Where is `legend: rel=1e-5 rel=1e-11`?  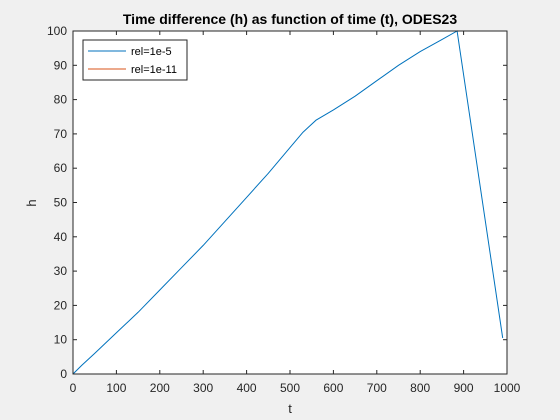
legend: rel=1e-5 rel=1e-11 is located at coordinates (135, 60).